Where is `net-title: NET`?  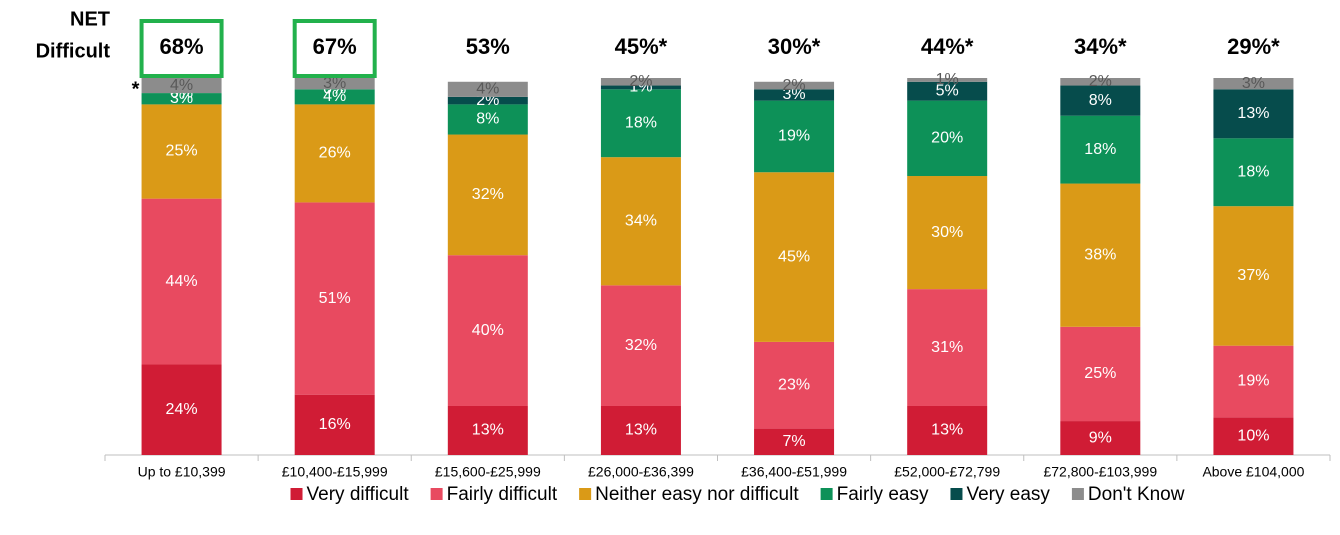 net-title: NET is located at coordinates (90, 19).